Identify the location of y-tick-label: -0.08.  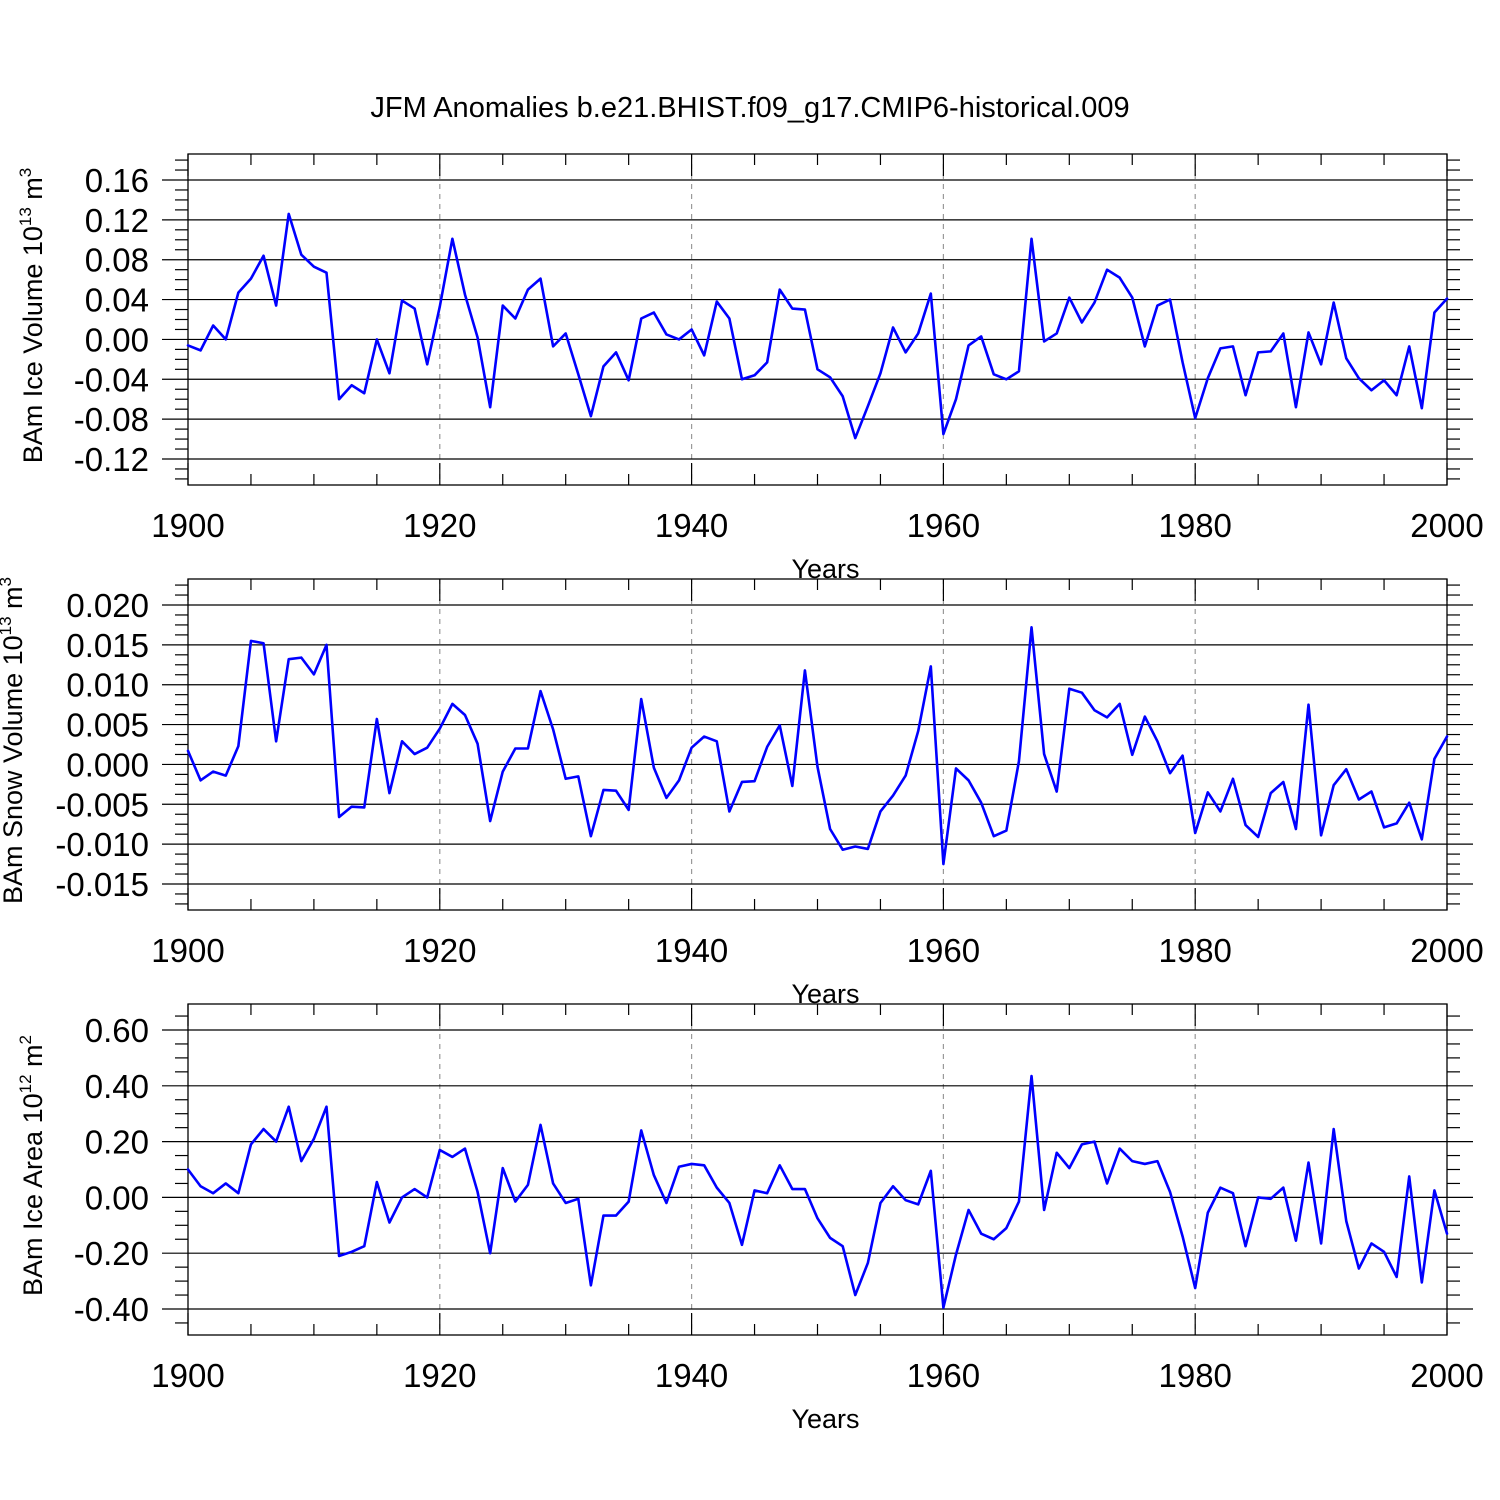
(111, 419).